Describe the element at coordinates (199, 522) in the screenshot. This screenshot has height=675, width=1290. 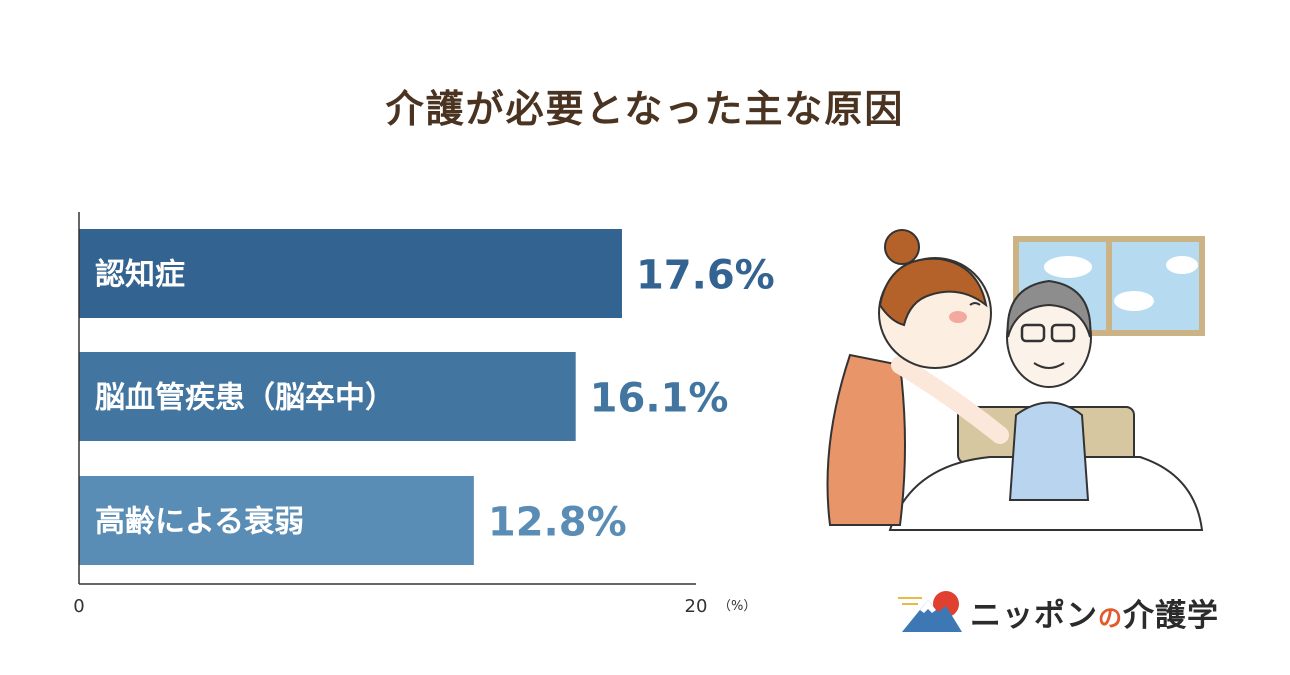
I see `bar-category-label-2: 高齢による衰弱` at that location.